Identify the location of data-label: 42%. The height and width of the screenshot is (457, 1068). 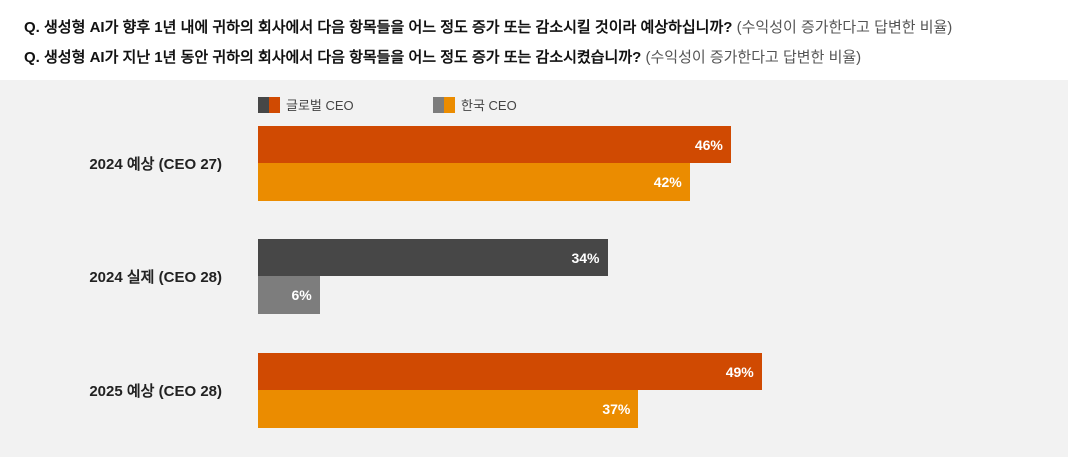
(667, 182).